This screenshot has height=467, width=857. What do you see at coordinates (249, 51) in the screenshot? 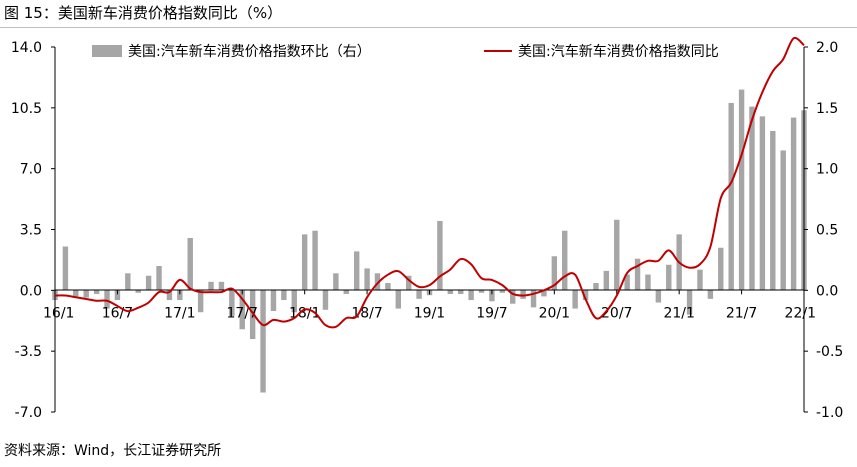
I see `legend-bar-label: 美国:汽车新车消费价格指数环比（右）` at bounding box center [249, 51].